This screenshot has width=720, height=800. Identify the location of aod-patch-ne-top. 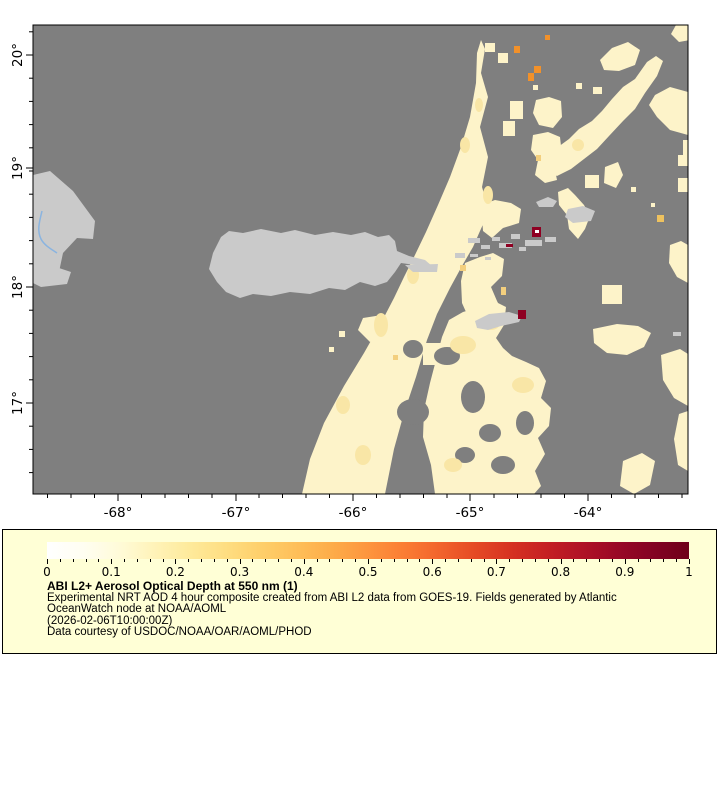
(620, 56).